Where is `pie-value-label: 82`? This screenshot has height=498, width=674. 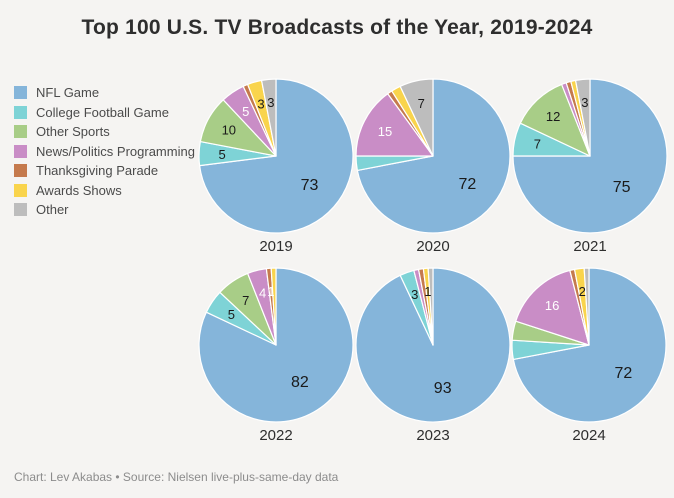 pie-value-label: 82 is located at coordinates (300, 382).